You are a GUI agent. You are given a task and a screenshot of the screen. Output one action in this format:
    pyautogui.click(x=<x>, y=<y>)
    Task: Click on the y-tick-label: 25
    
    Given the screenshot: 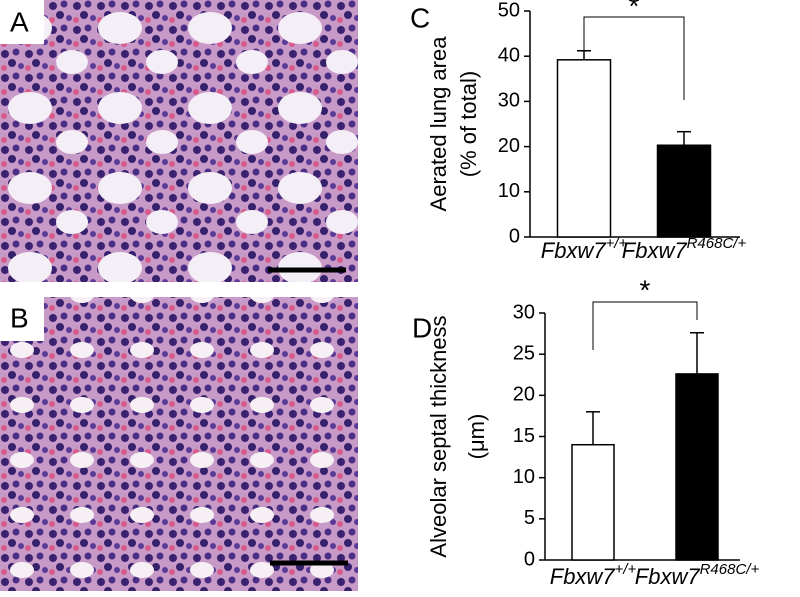 What is the action you would take?
    pyautogui.click(x=524, y=353)
    